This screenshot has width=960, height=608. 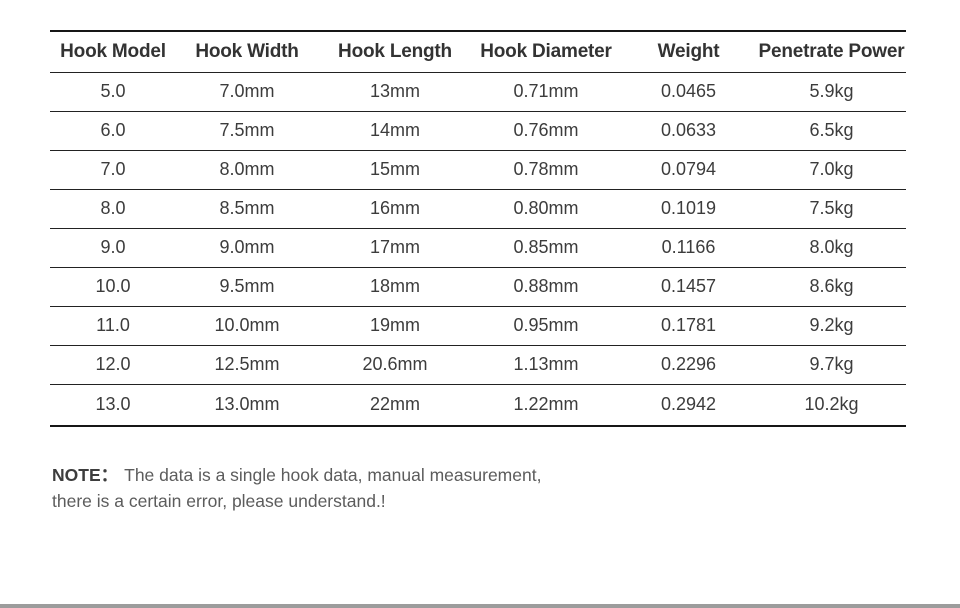 I want to click on bottom-divider-bar, so click(x=480, y=606).